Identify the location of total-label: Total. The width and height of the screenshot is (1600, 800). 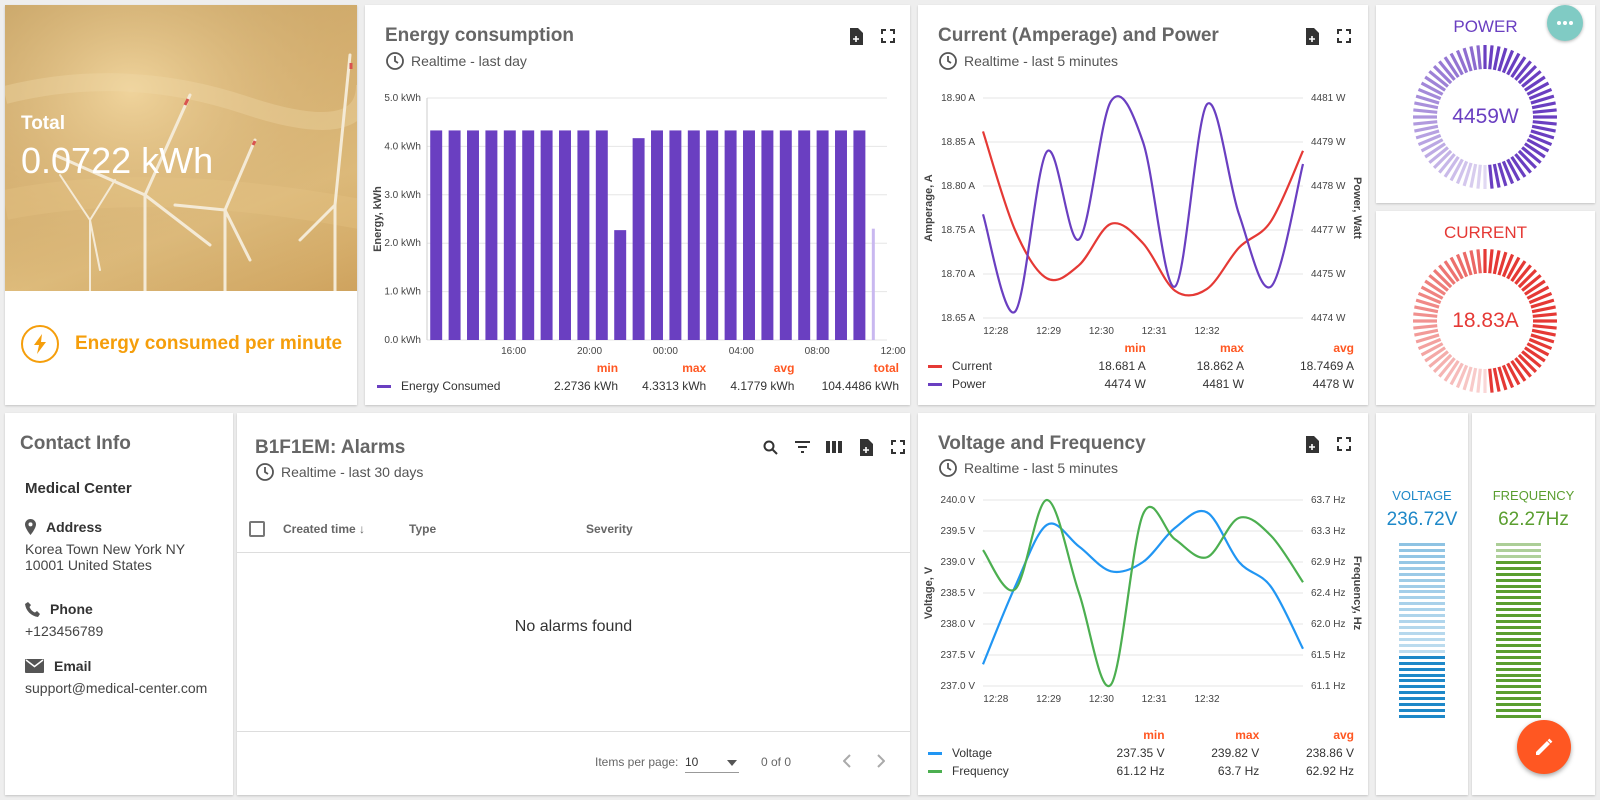
(43, 123).